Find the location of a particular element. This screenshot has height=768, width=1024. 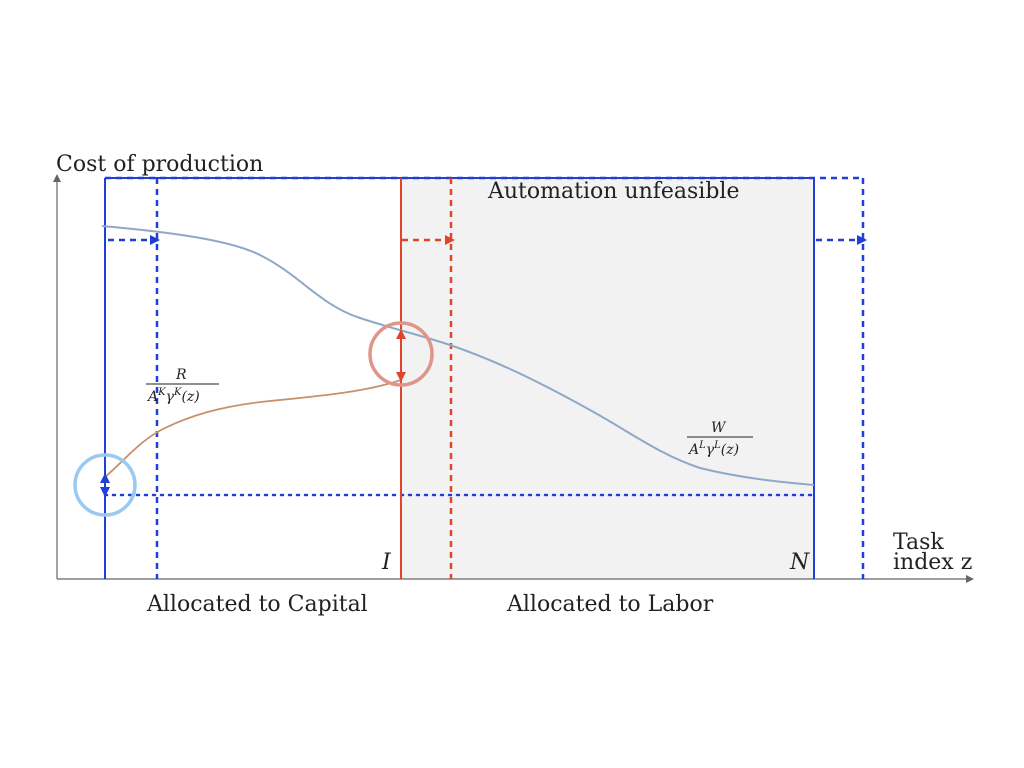

allocated-labor-label: Allocated to Labor is located at coordinates (610, 604).